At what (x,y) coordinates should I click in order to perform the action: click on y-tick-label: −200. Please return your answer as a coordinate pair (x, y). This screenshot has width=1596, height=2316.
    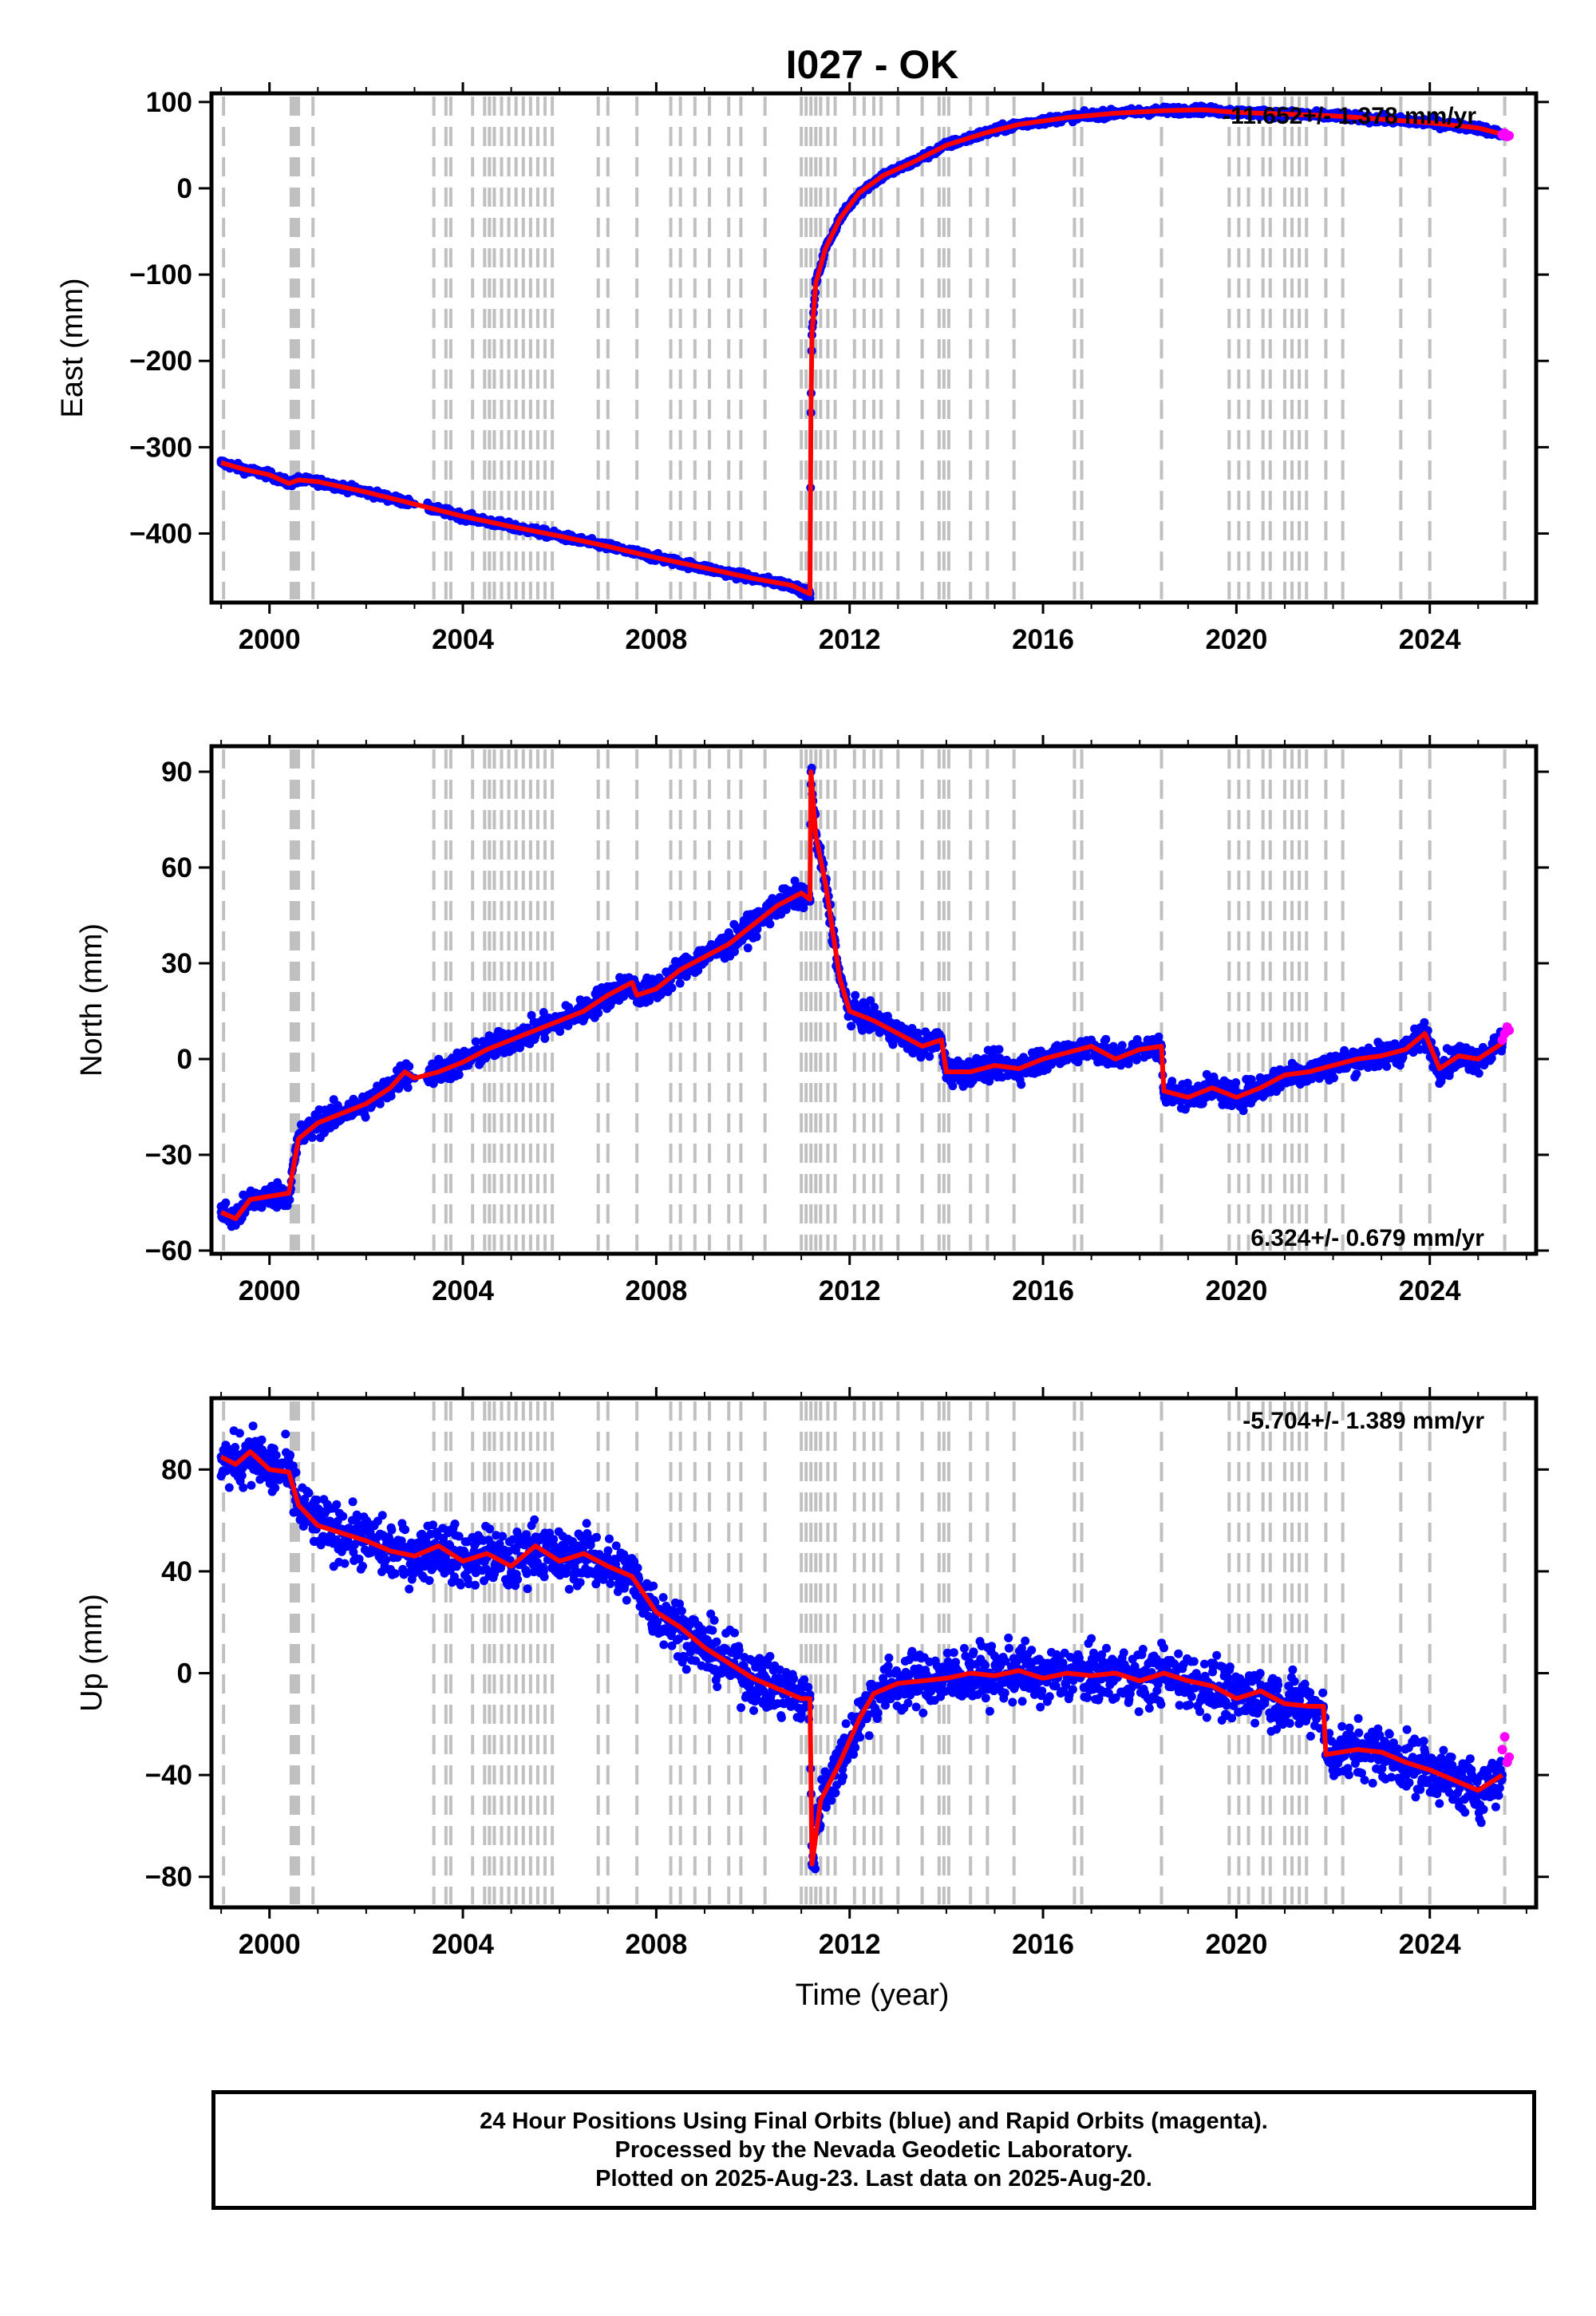
    Looking at the image, I should click on (160, 361).